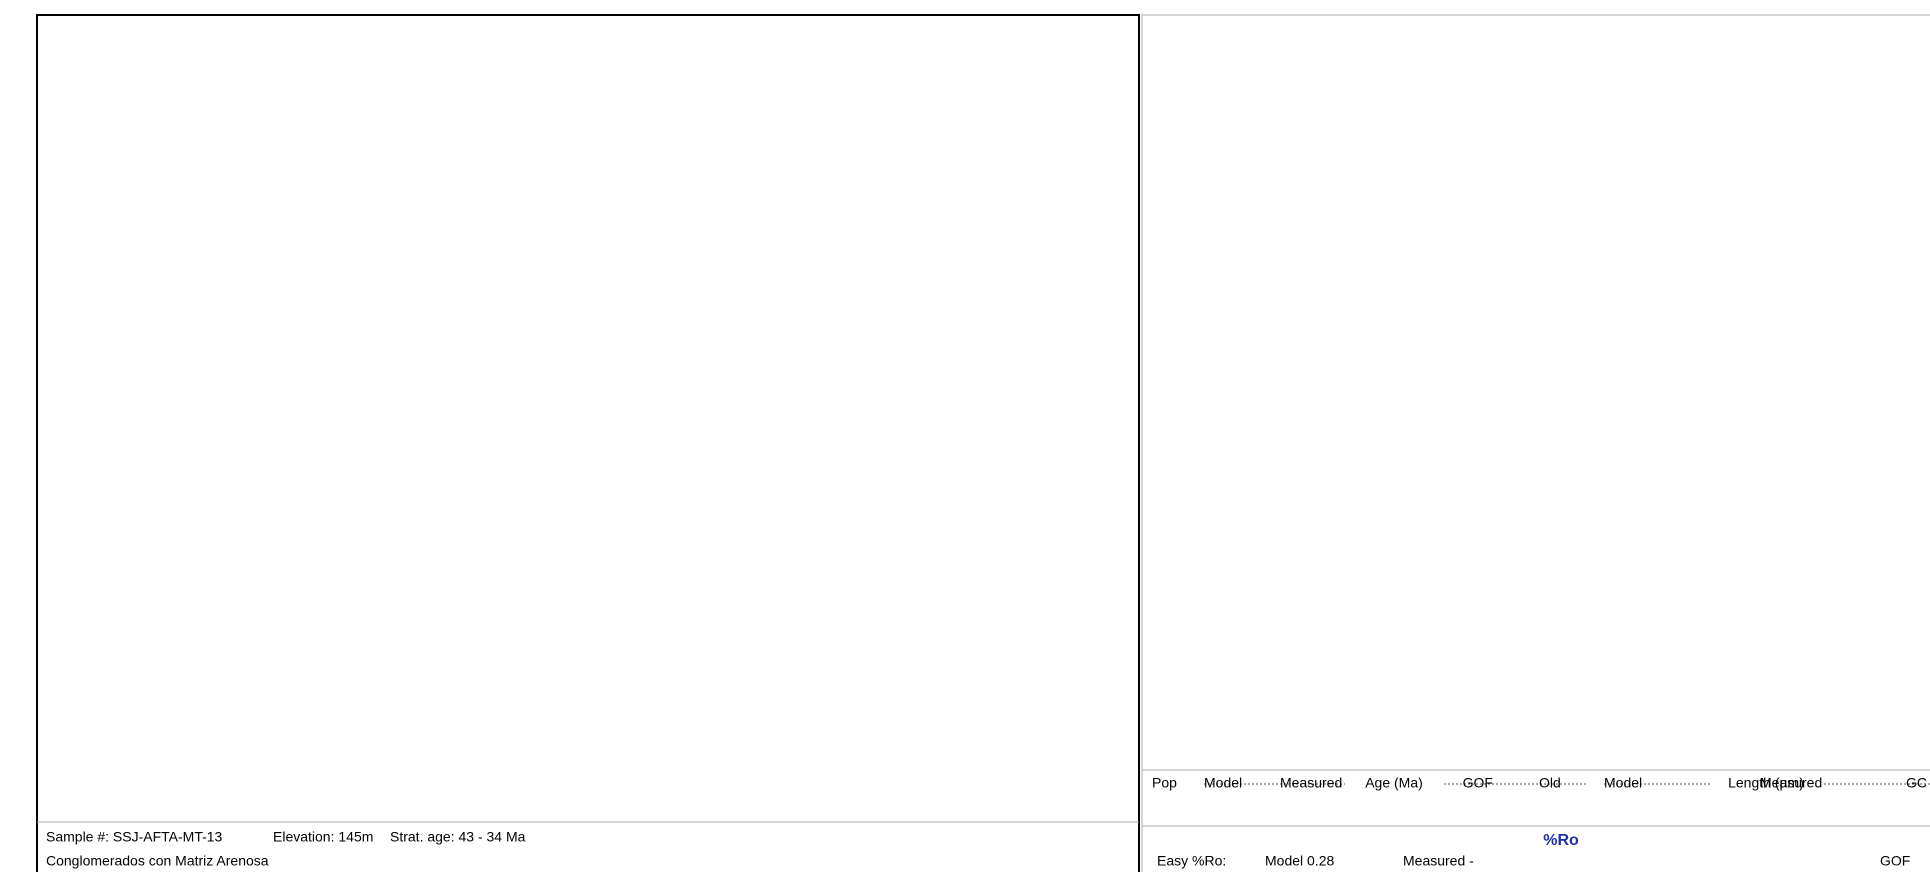 The width and height of the screenshot is (1930, 872). What do you see at coordinates (1299, 861) in the screenshot?
I see `ro-model: Model 0.28` at bounding box center [1299, 861].